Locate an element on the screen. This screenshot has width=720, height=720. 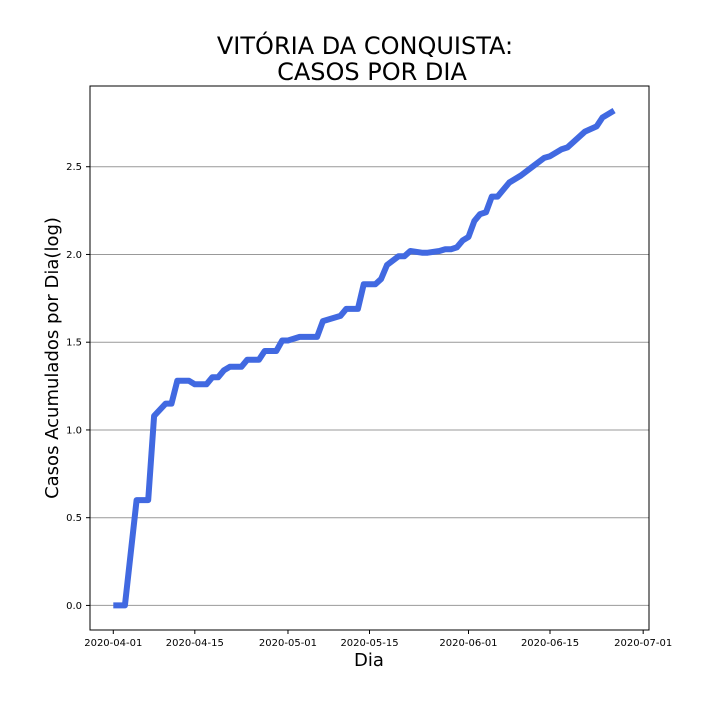
y-axis-ticks: 0.0 0.5 1.0 1.5 2.0 2.5 is located at coordinates (78, 387).